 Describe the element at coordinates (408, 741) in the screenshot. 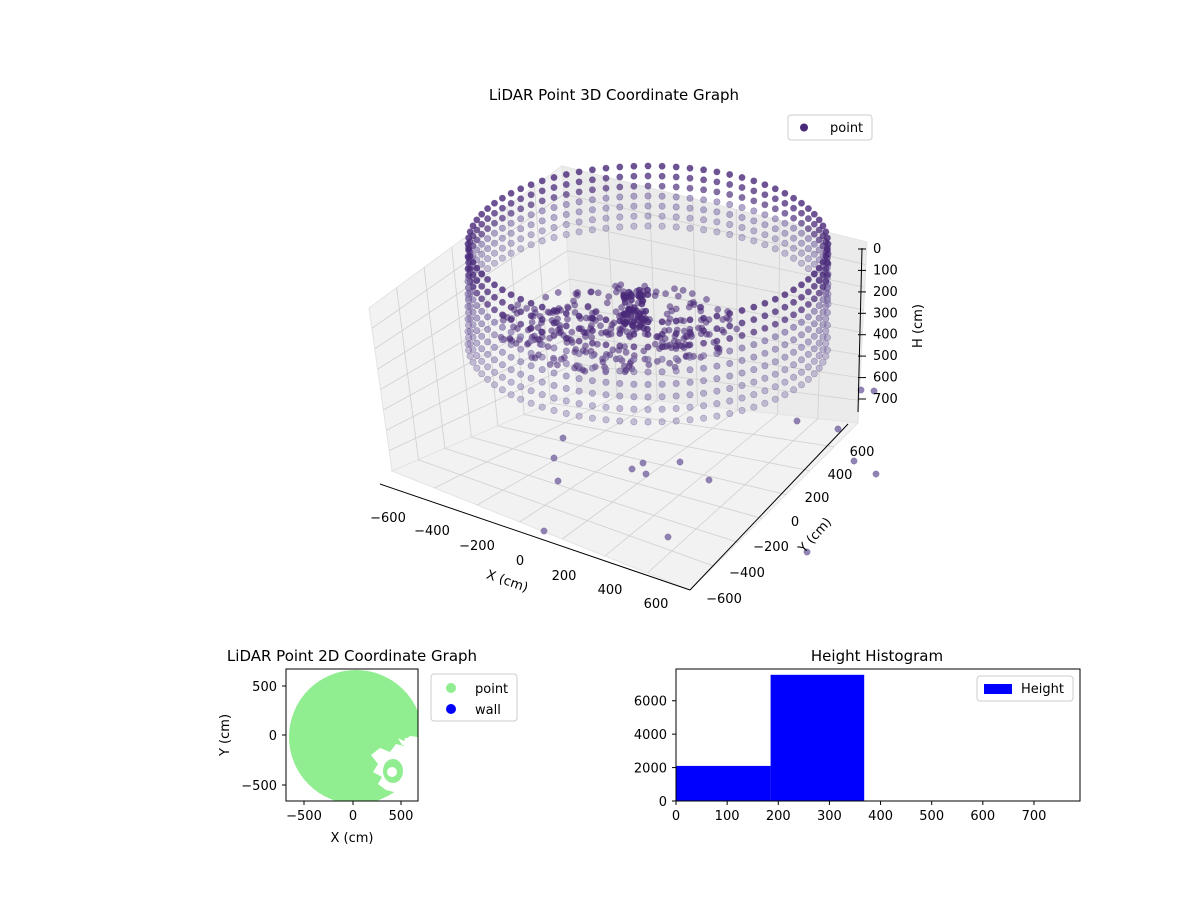

I see `chart2d-notch` at that location.